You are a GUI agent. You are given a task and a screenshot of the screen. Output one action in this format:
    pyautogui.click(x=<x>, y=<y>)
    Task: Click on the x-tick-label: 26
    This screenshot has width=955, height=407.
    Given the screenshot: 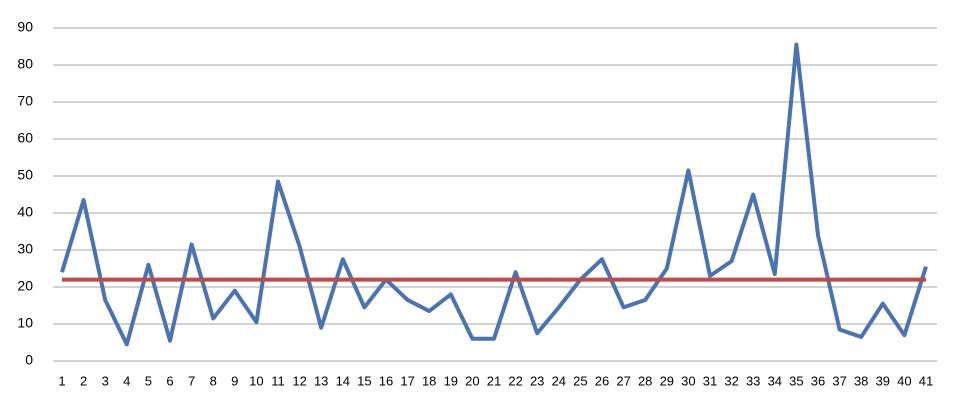 What is the action you would take?
    pyautogui.click(x=602, y=380)
    